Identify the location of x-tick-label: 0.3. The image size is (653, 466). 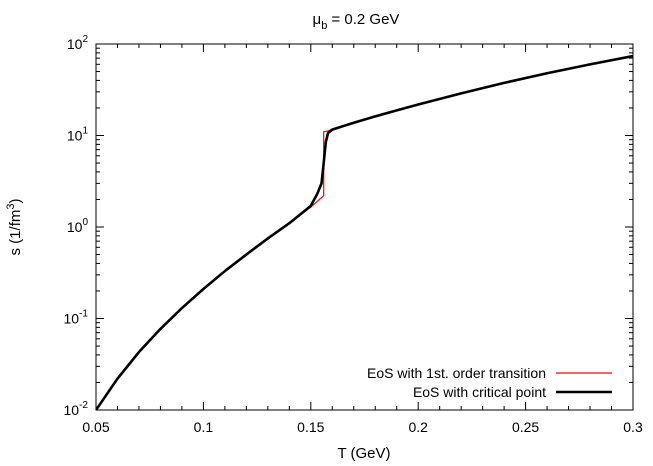
(633, 427).